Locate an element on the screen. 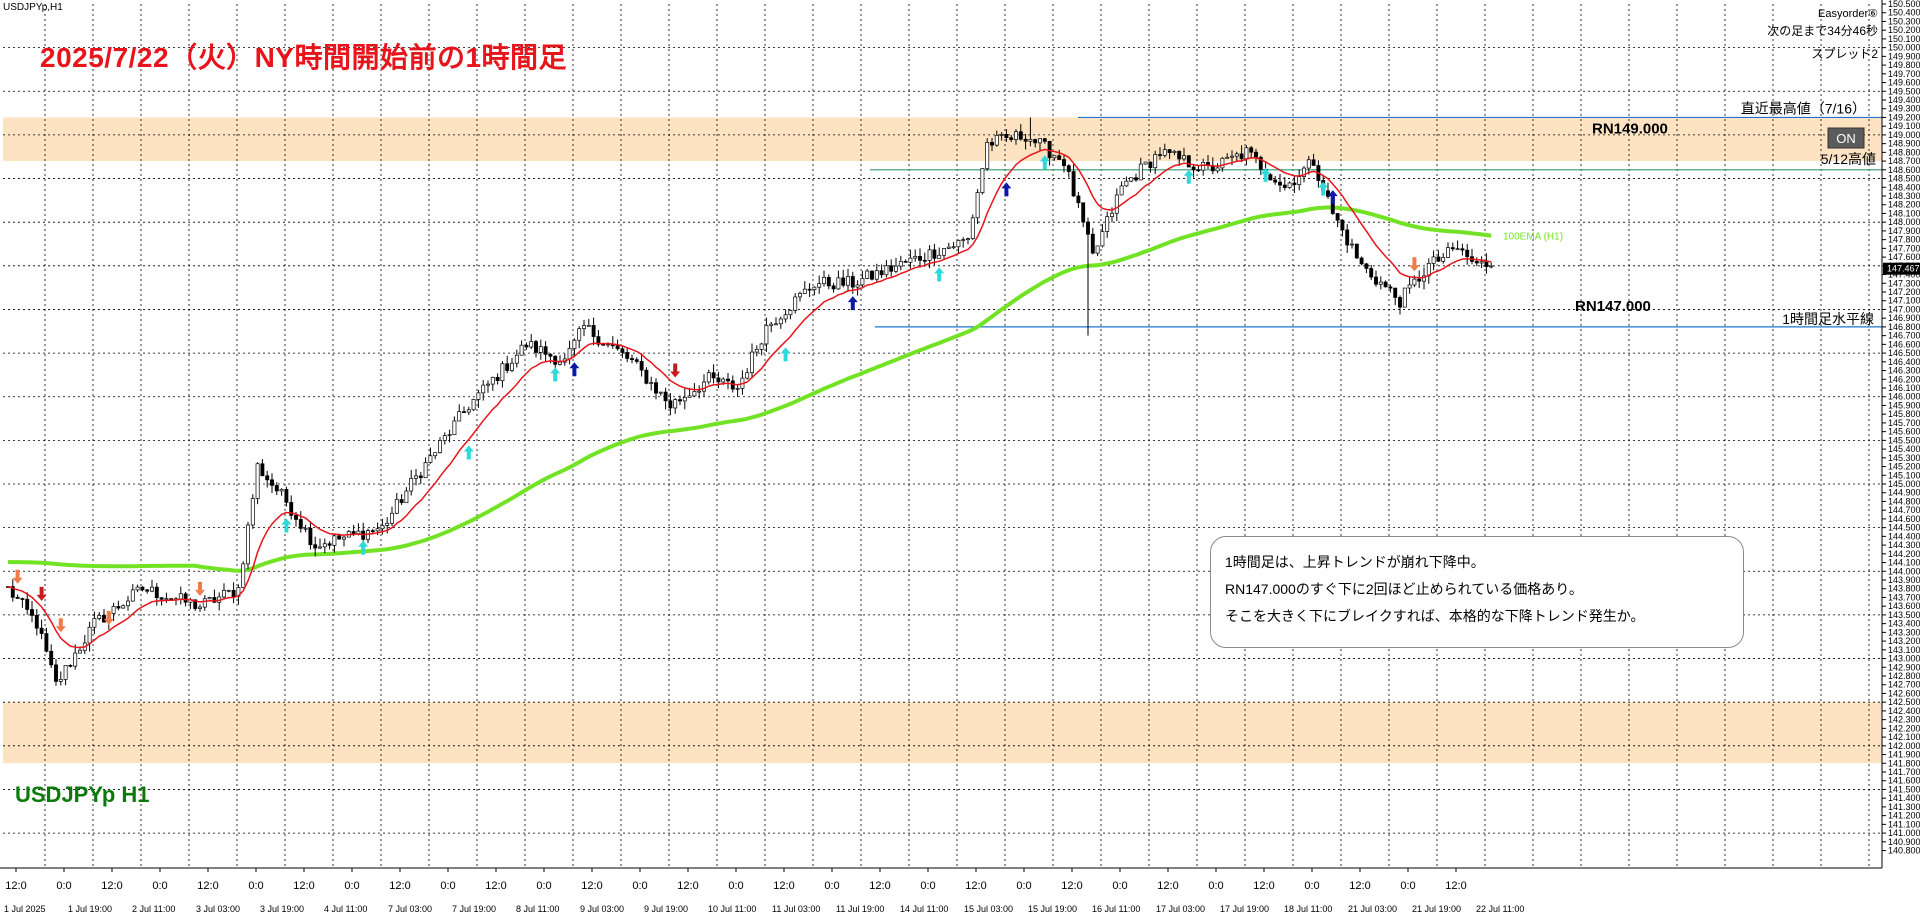 This screenshot has height=919, width=1920. y-tick-label: 141.500 is located at coordinates (1904, 789).